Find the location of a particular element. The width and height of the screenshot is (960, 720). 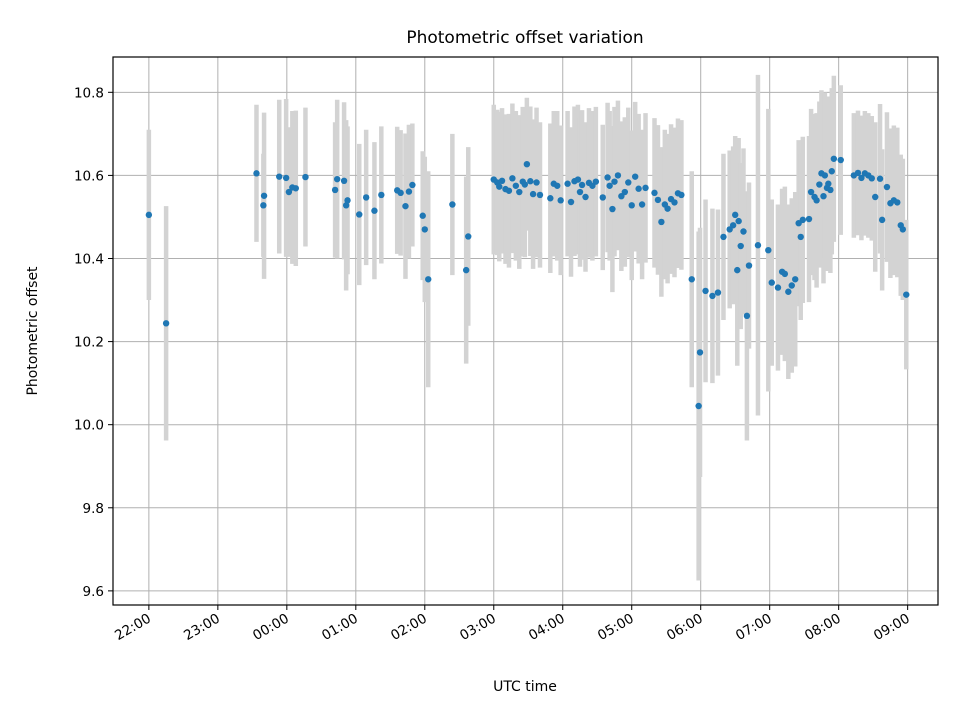

y-tick-label: 10.8 is located at coordinates (89, 93).